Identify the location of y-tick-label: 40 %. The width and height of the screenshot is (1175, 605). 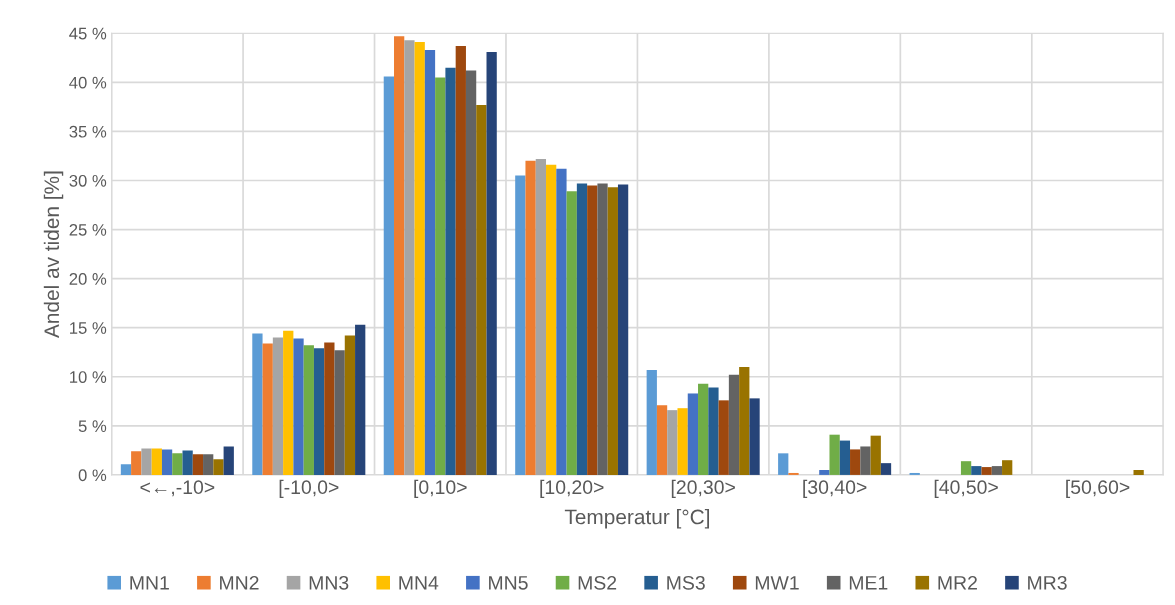
(88, 82).